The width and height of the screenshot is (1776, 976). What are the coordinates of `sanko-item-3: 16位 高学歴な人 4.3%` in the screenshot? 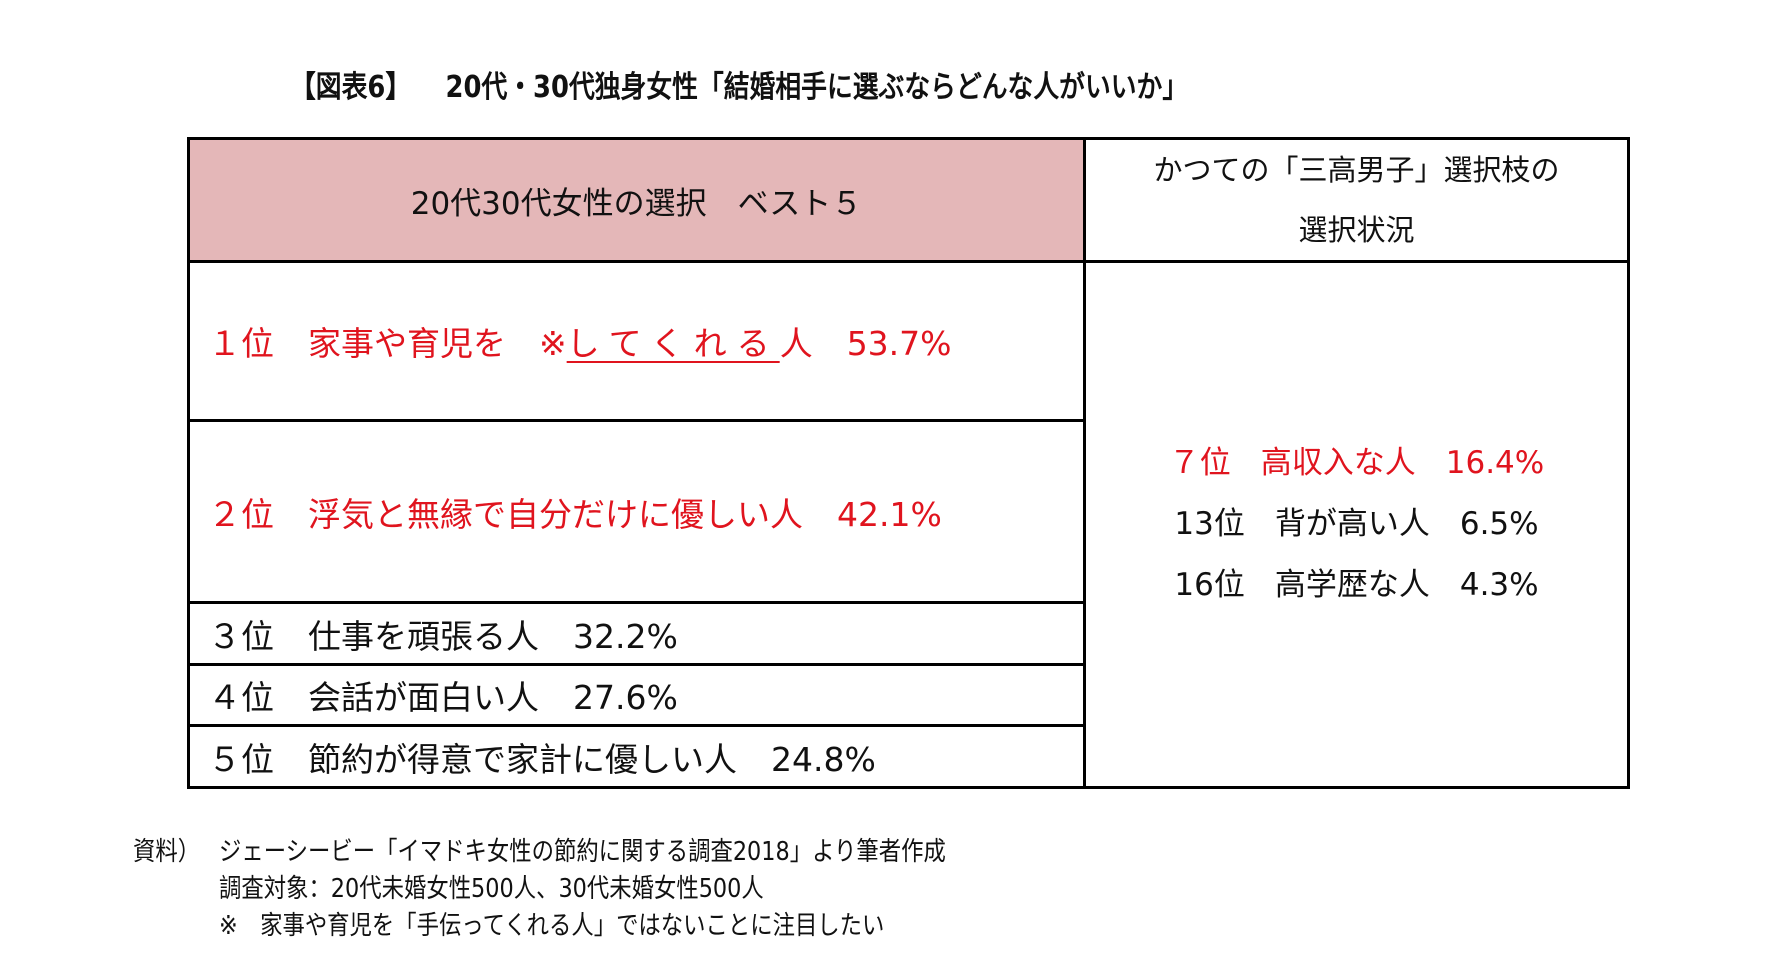 It's located at (1356, 585).